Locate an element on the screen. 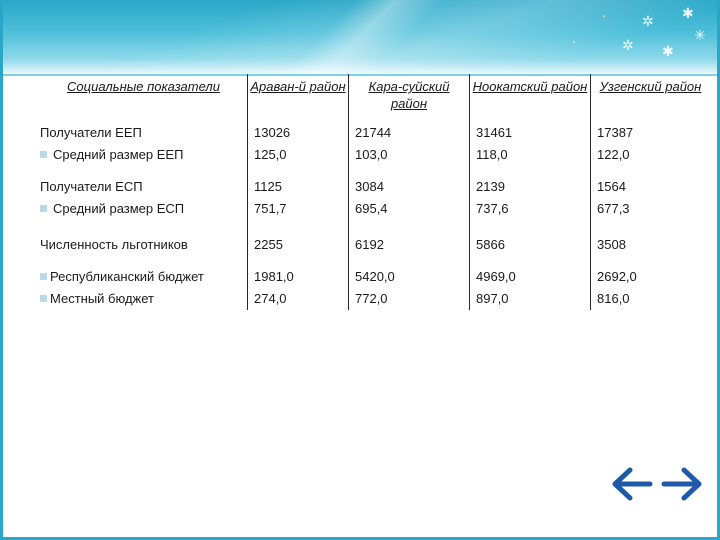 The width and height of the screenshot is (720, 540). row-label-primary: Численность льготников is located at coordinates (114, 244).